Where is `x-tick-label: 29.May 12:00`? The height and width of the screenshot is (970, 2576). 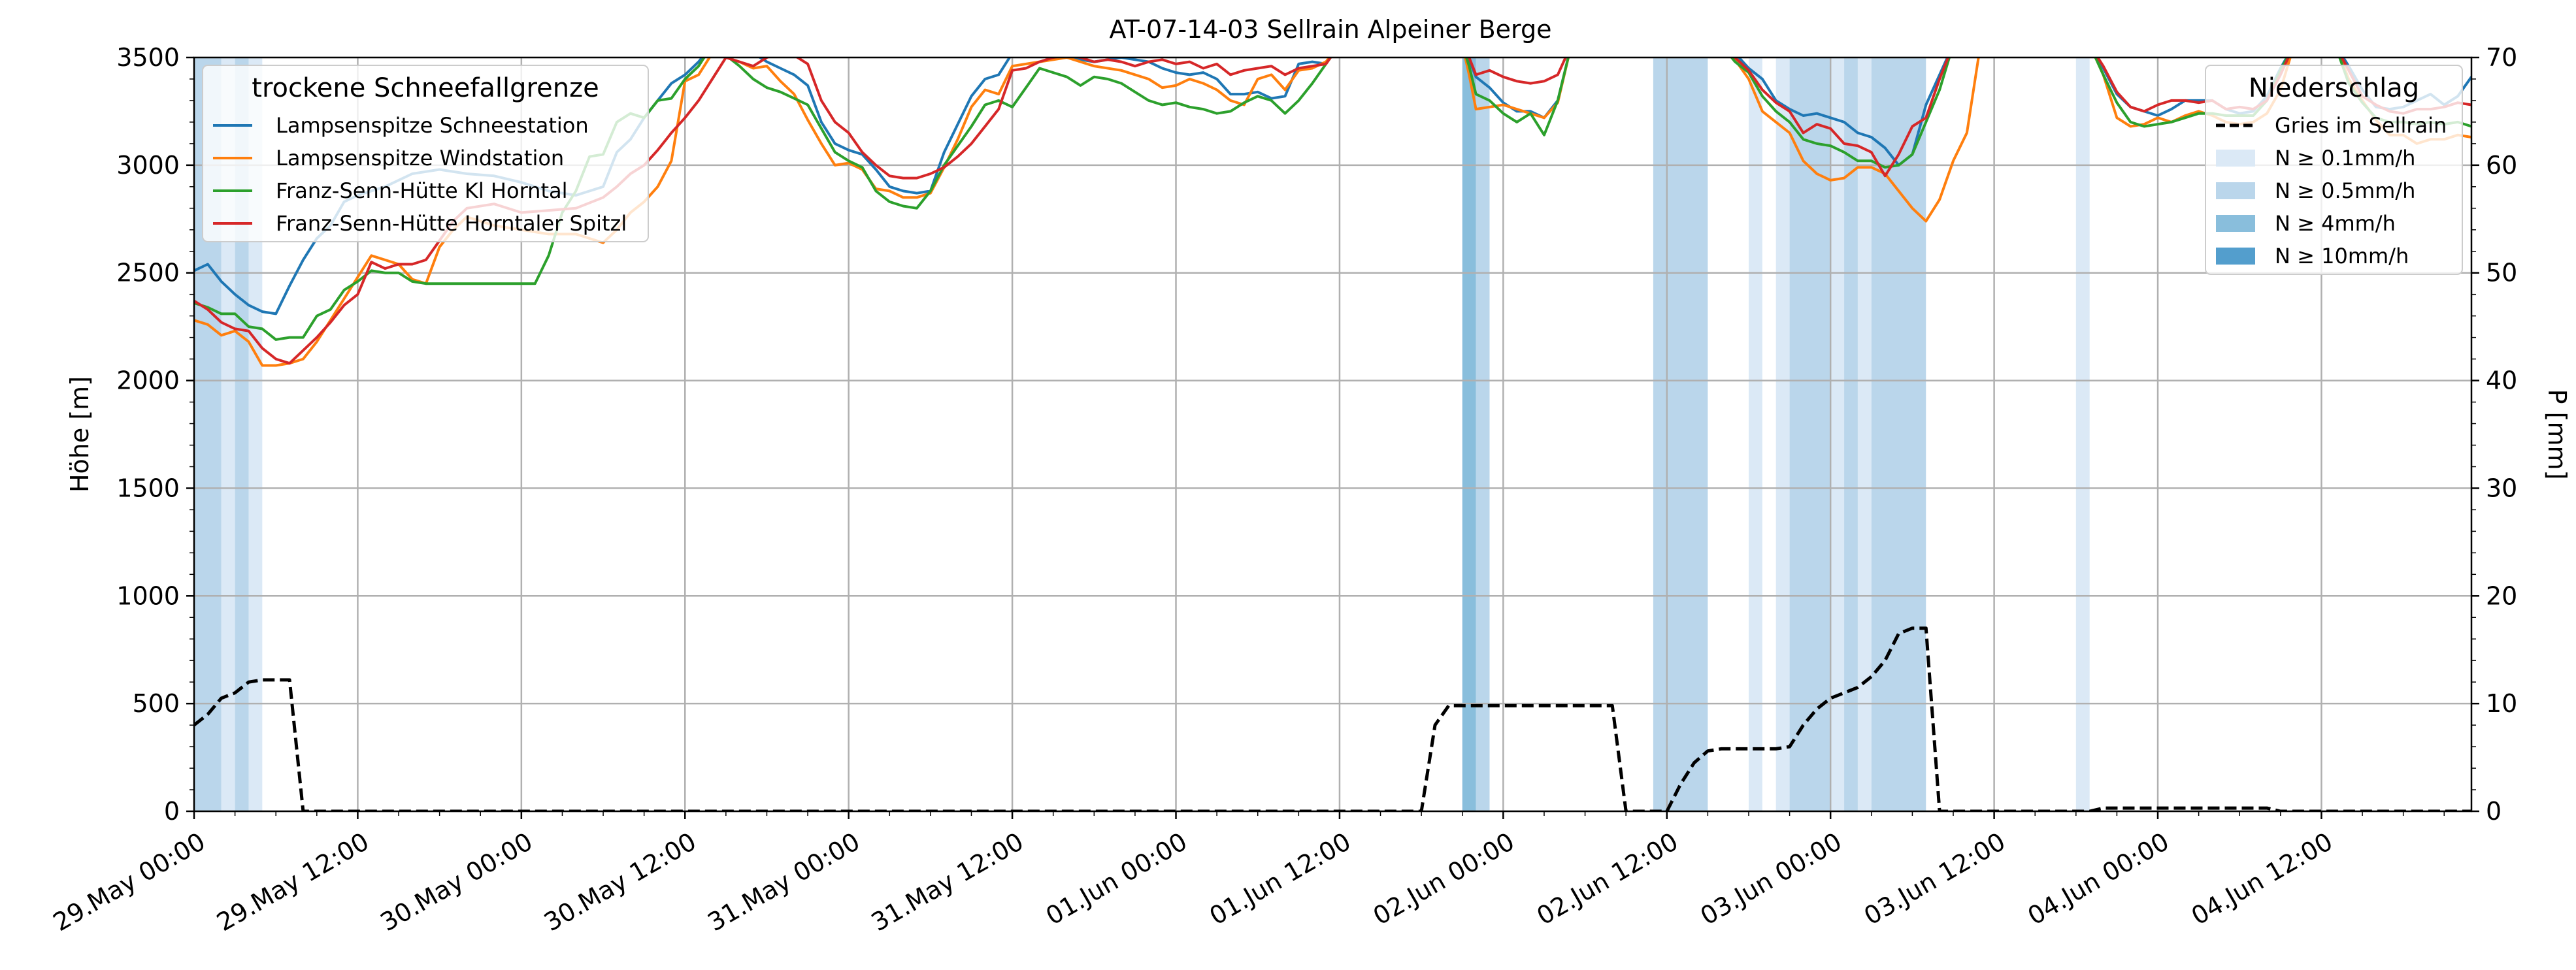
x-tick-label: 29.May 12:00 is located at coordinates (293, 882).